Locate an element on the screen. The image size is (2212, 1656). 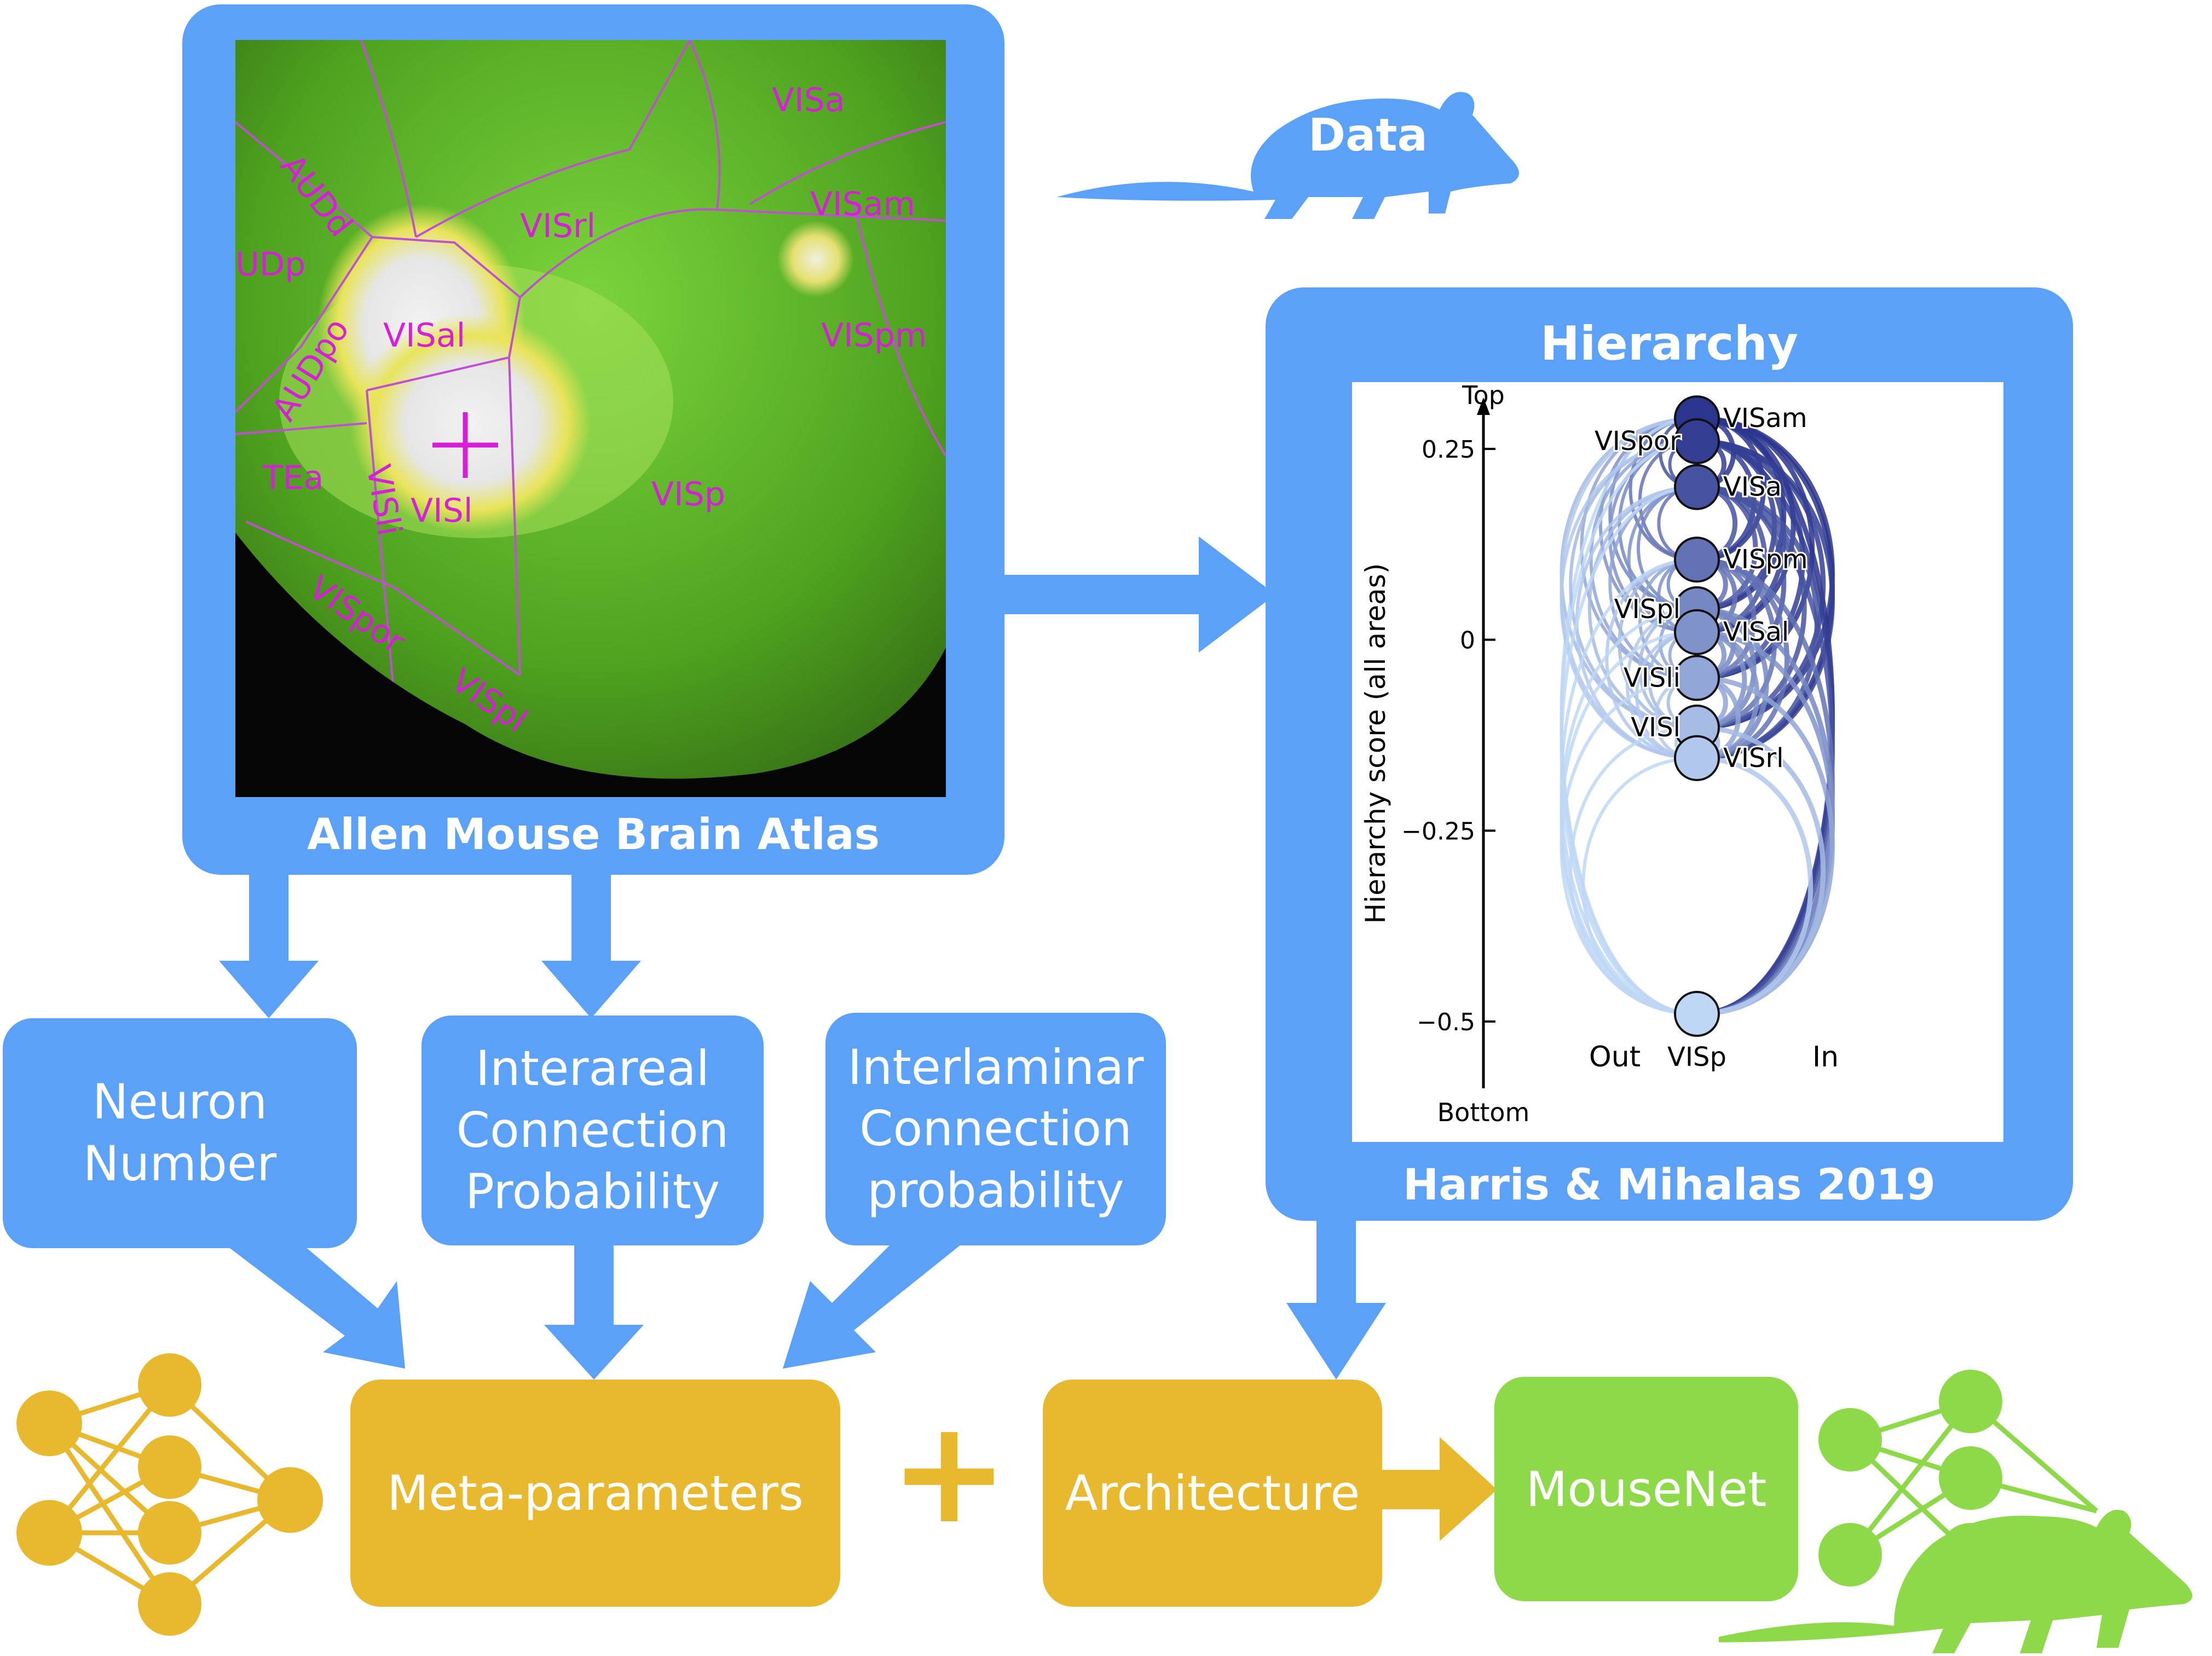
plus-sign: + is located at coordinates (949, 1472).